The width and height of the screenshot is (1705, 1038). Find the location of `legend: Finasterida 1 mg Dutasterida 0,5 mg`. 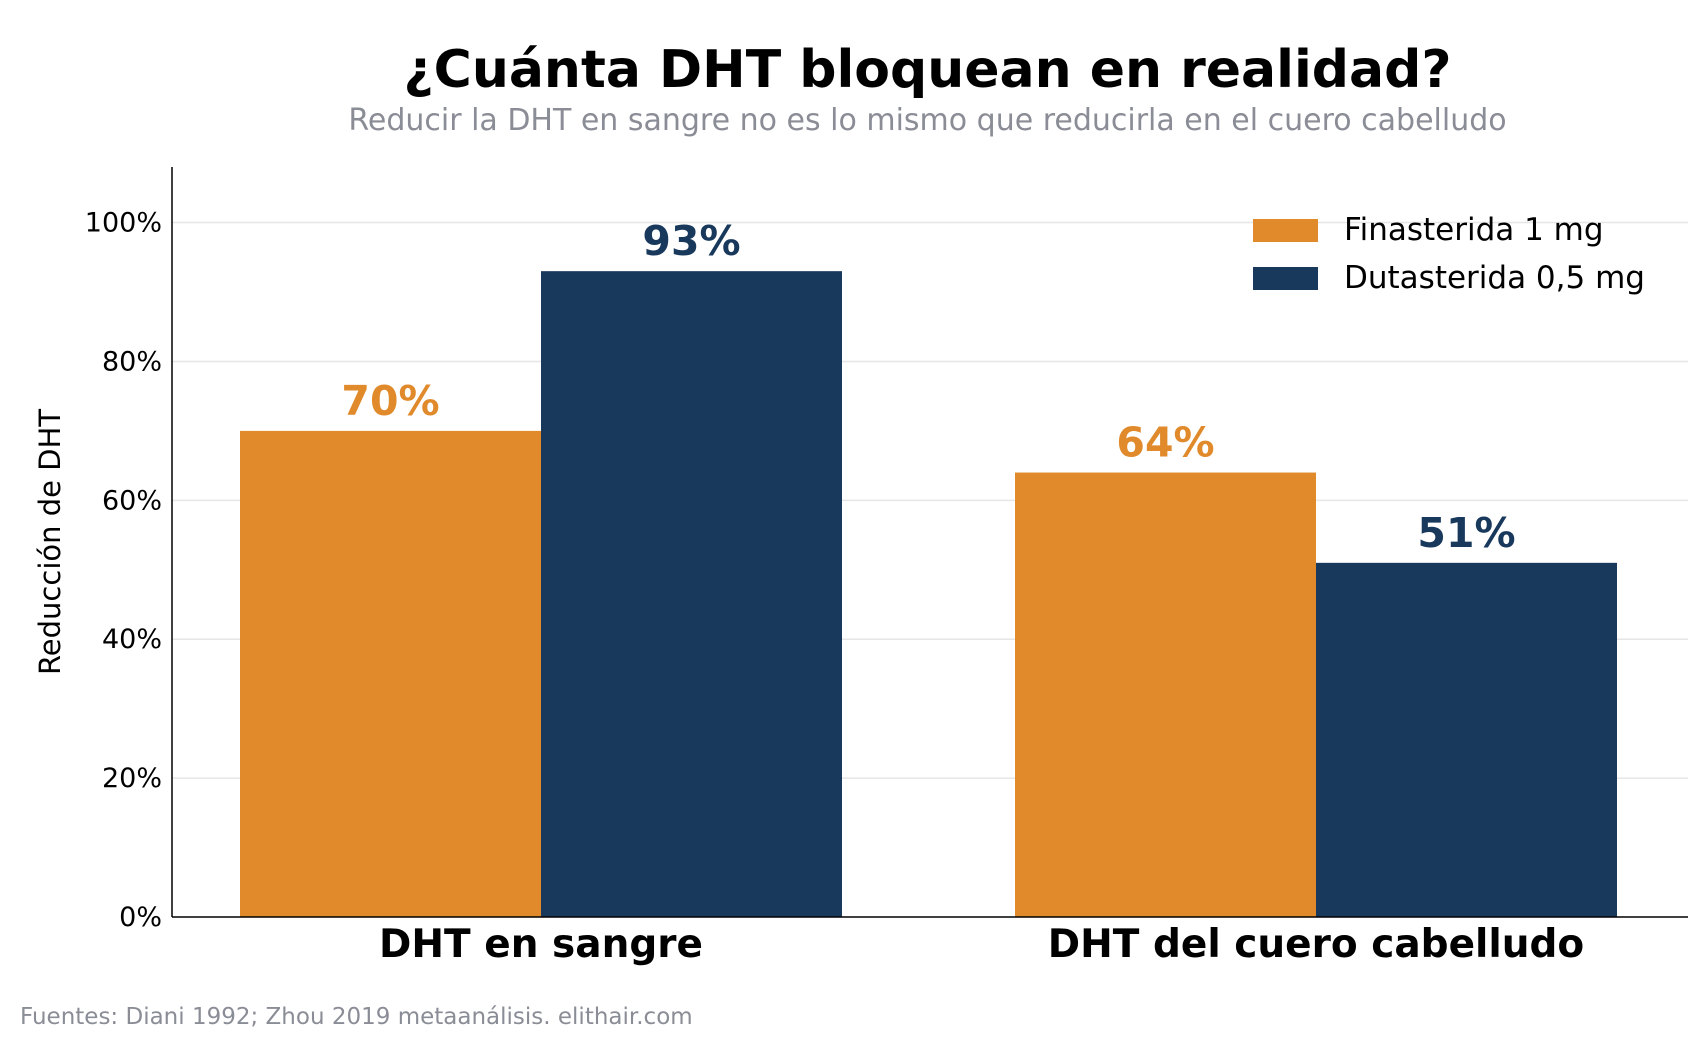

legend: Finasterida 1 mg Dutasterida 0,5 mg is located at coordinates (1449, 254).